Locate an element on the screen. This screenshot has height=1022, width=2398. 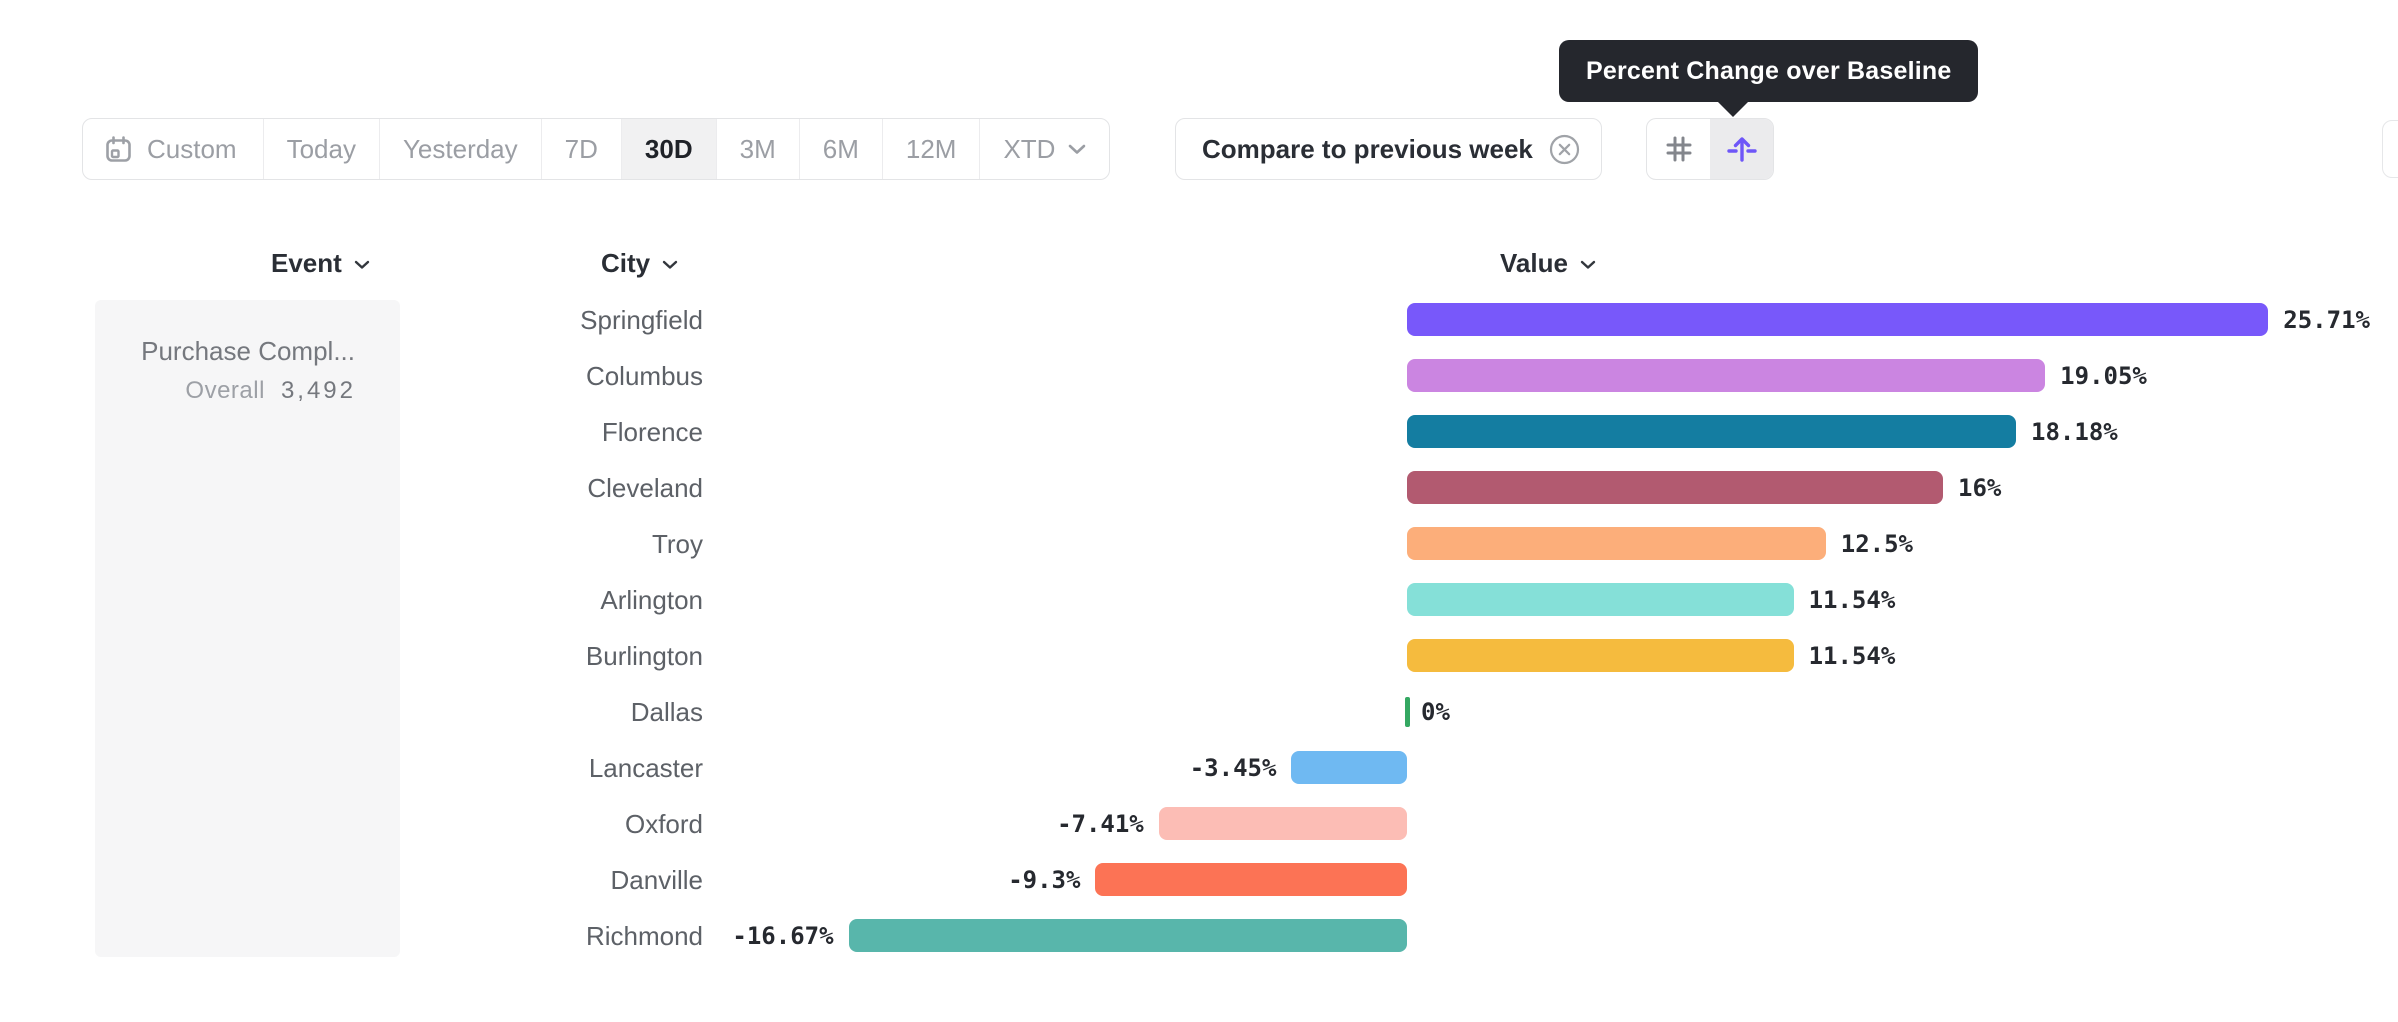
event-overall: Overall 3,492 is located at coordinates (270, 391).